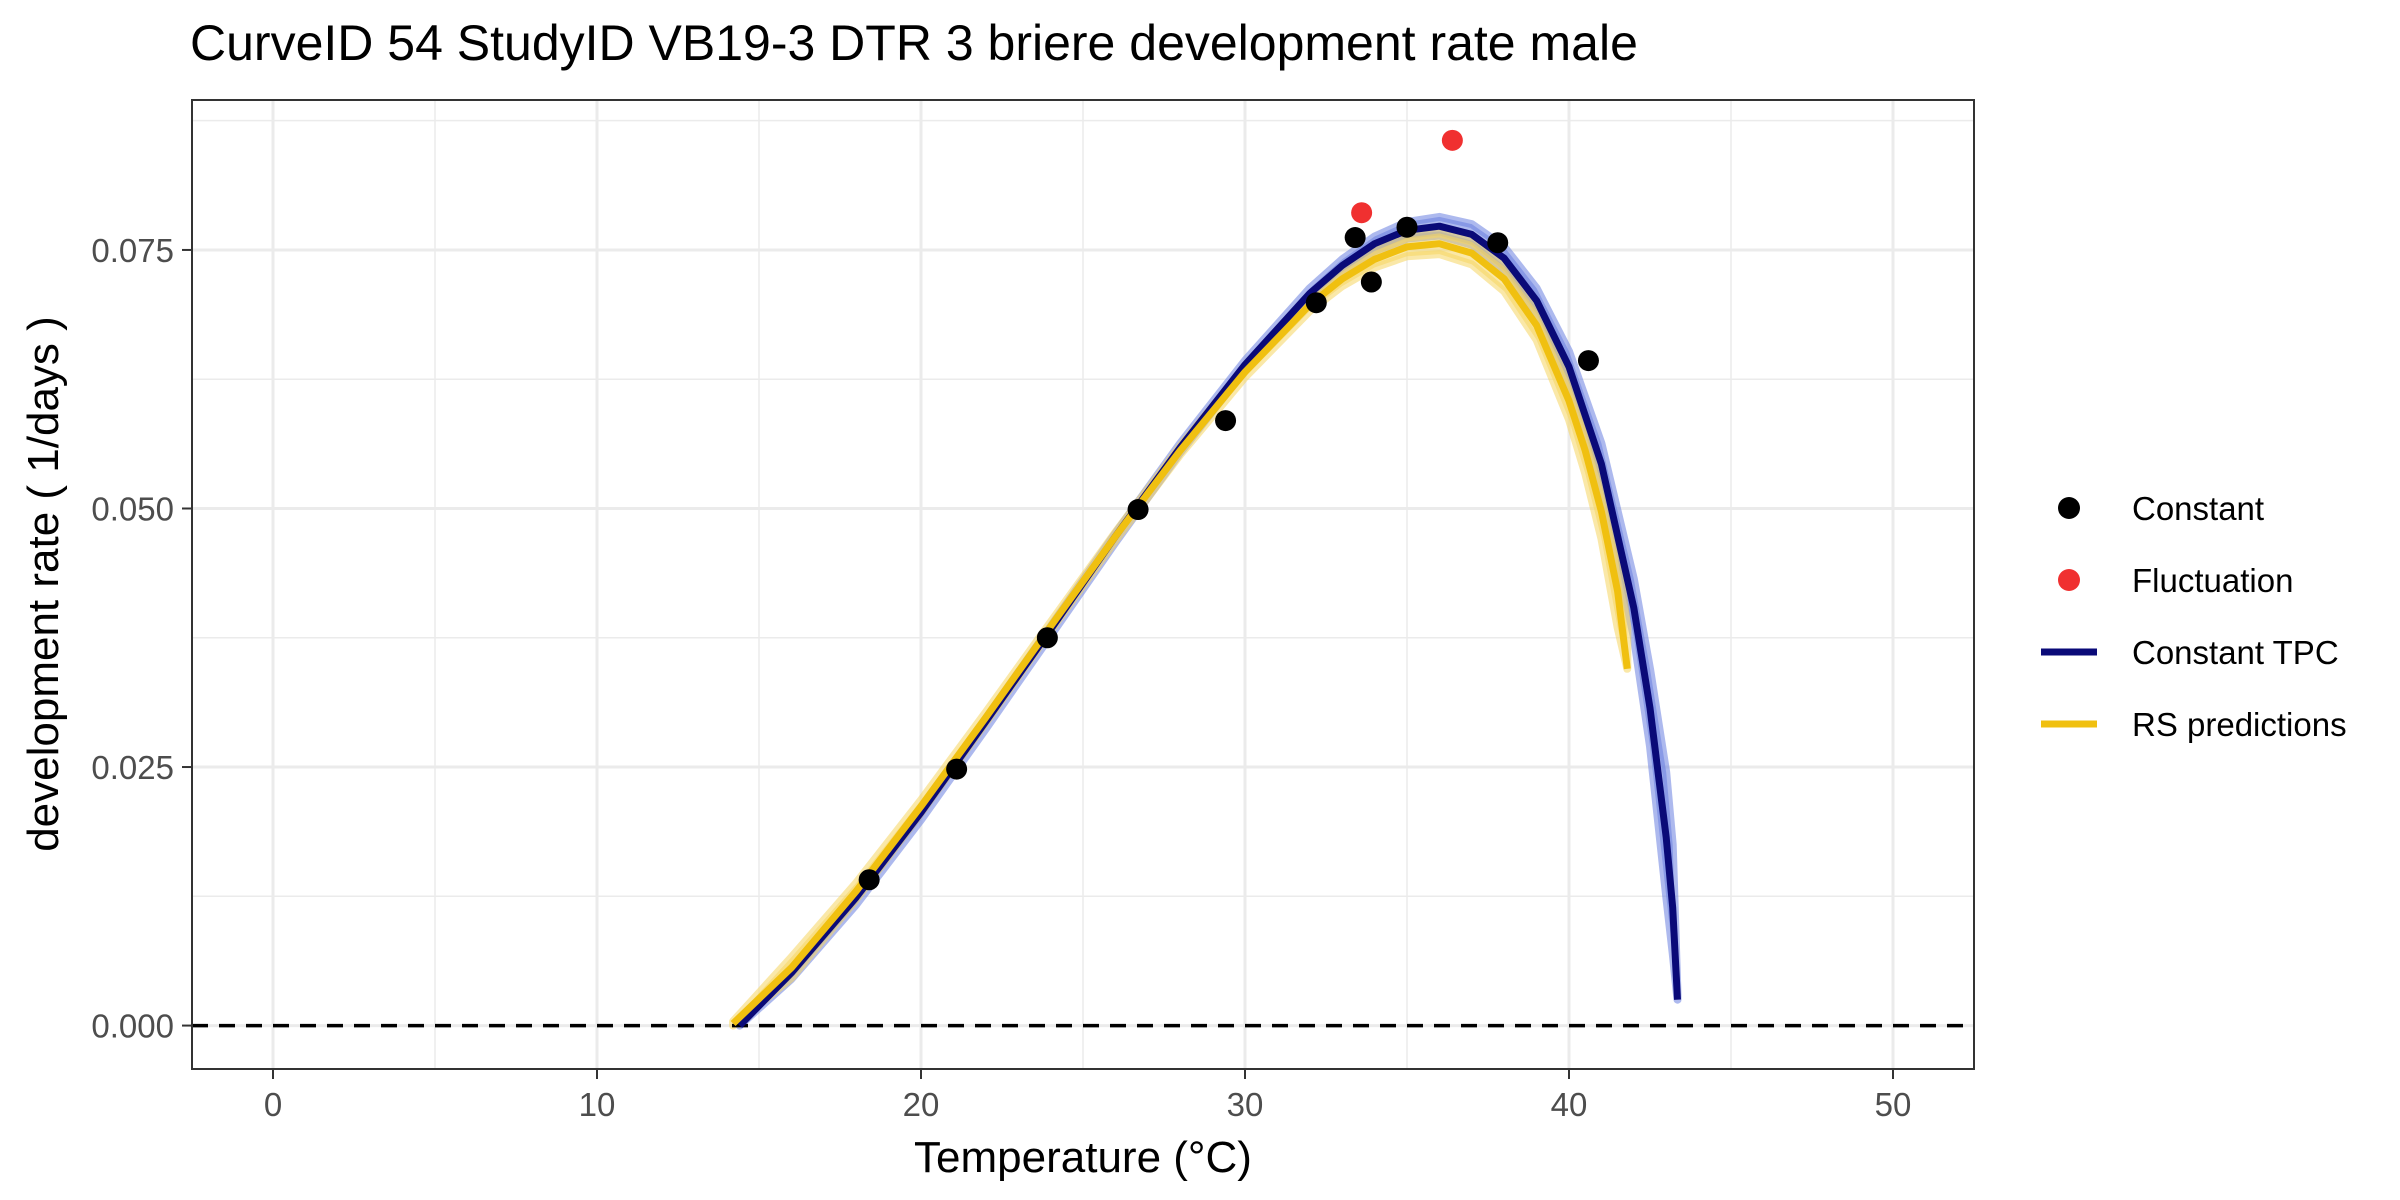 The height and width of the screenshot is (1200, 2400). Describe the element at coordinates (2239, 724) in the screenshot. I see `legend-label-rs-predictions: RS predictions` at that location.